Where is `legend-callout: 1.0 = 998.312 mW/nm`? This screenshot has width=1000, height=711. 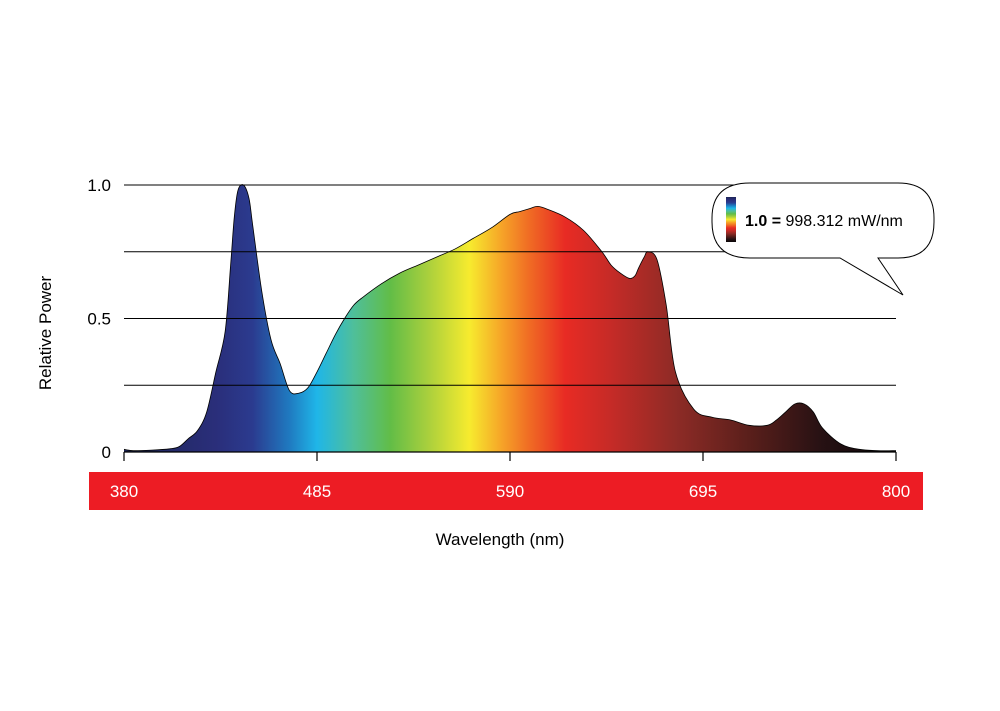 legend-callout: 1.0 = 998.312 mW/nm is located at coordinates (823, 239).